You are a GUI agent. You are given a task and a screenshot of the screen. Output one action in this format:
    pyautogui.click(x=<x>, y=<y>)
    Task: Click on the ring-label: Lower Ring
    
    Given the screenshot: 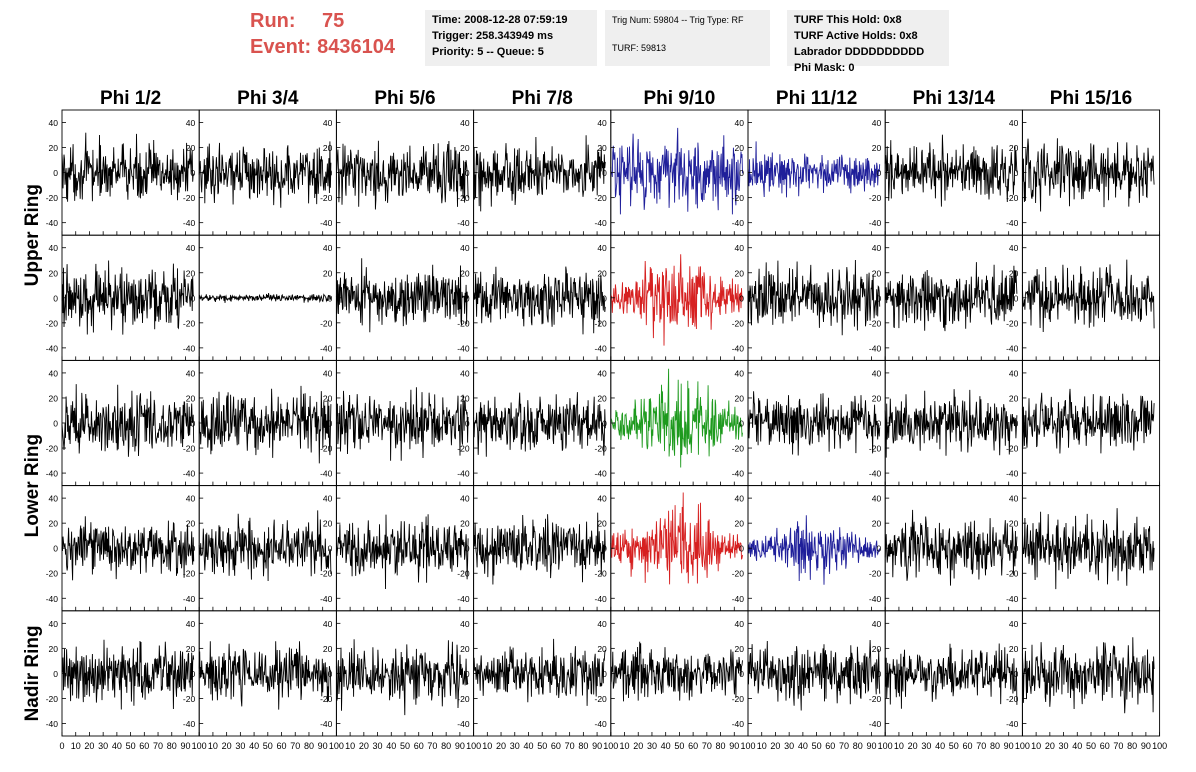 What is the action you would take?
    pyautogui.click(x=32, y=485)
    